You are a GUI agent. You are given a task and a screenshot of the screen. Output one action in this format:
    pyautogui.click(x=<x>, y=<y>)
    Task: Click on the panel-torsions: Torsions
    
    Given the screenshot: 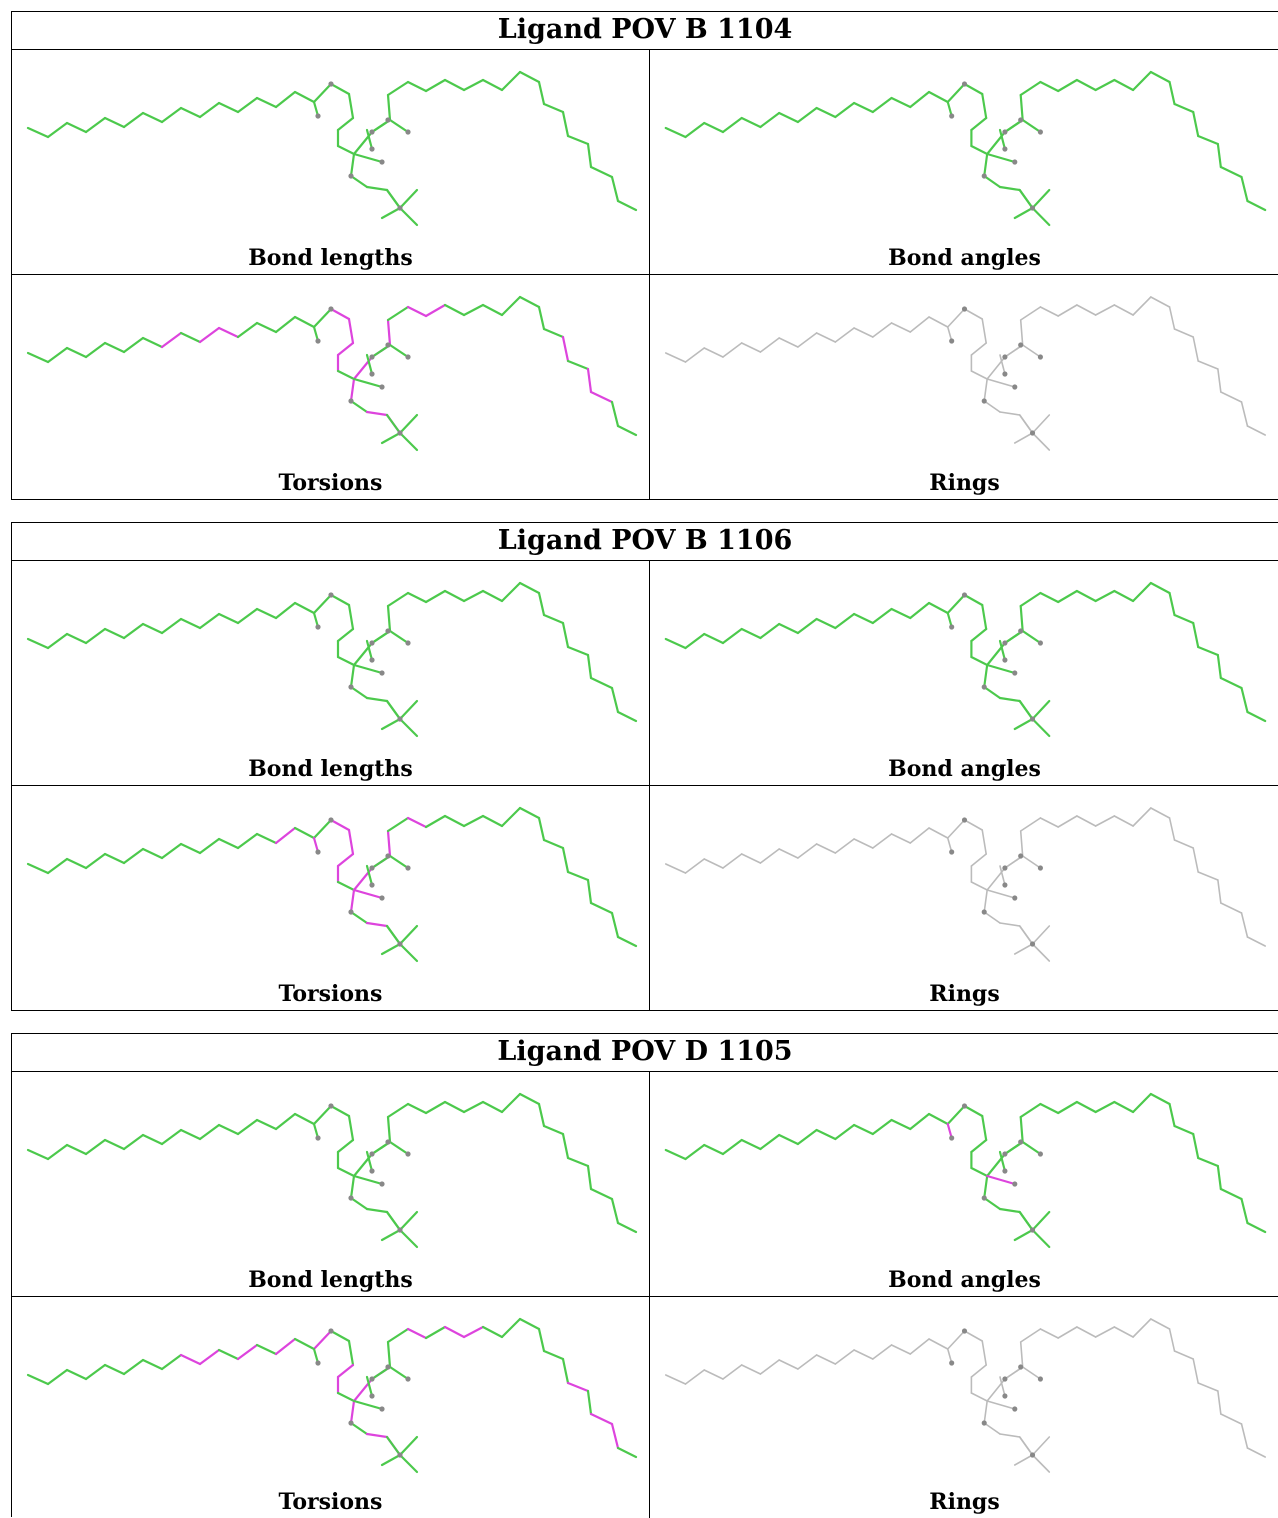 What is the action you would take?
    pyautogui.click(x=331, y=898)
    